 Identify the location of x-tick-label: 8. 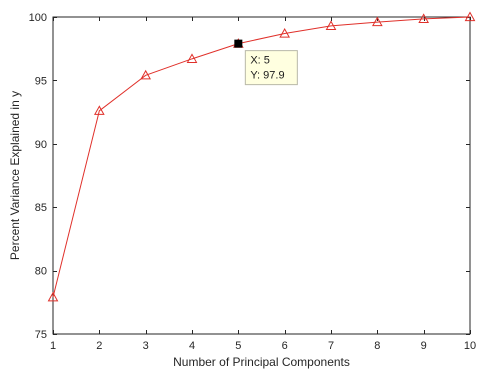
(377, 346).